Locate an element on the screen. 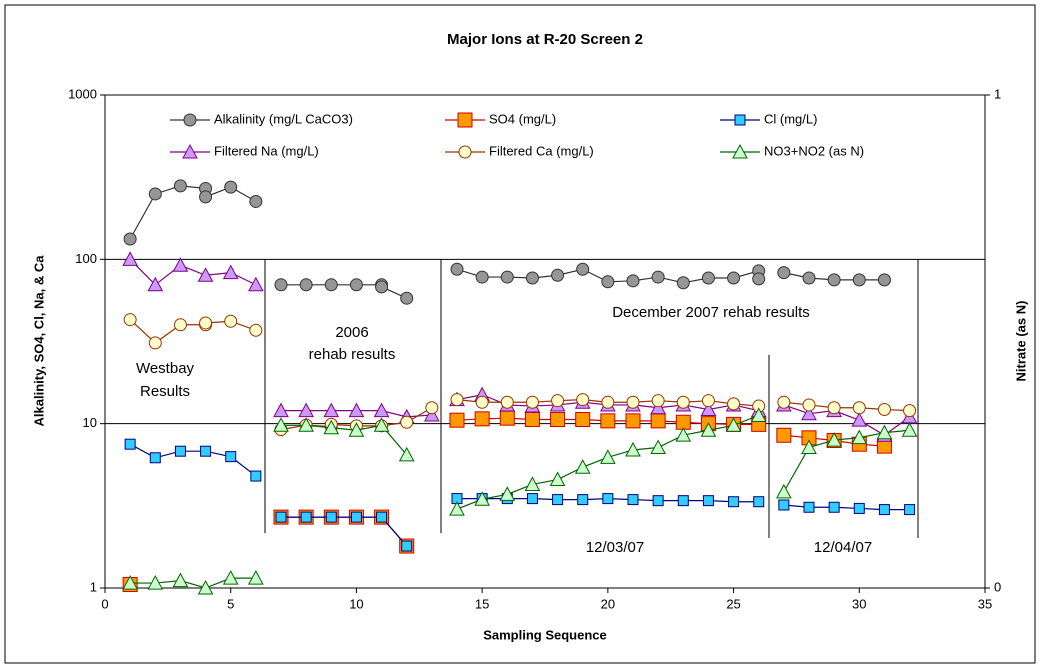  y-tick-label: 10 is located at coordinates (90, 422).